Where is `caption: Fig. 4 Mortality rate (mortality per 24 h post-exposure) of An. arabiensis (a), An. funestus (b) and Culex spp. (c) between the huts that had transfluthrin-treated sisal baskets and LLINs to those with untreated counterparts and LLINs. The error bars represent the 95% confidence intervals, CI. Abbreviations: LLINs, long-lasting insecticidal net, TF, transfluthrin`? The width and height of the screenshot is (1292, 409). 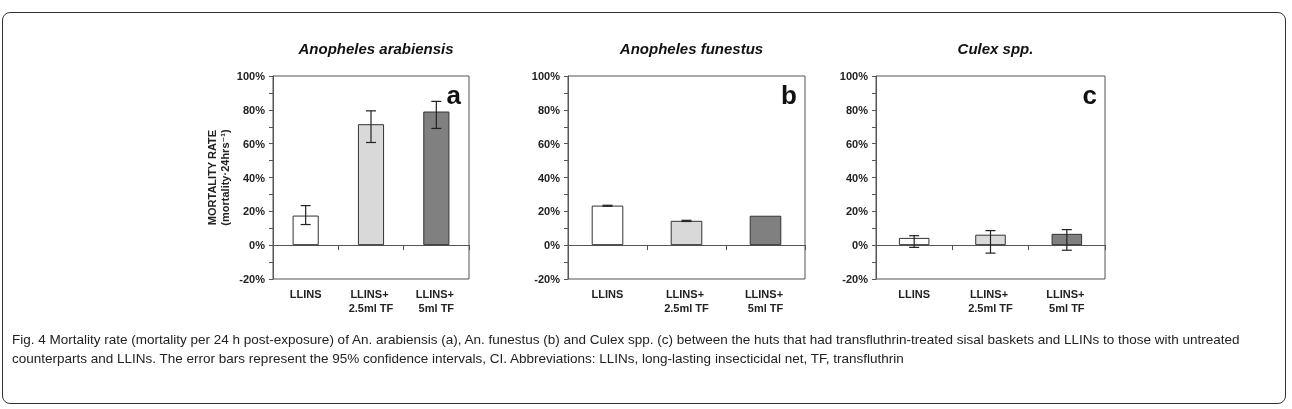
caption: Fig. 4 Mortality rate (mortality per 24 h post-exposure) of An. arabiensis (a), An. funestus (b) and Culex spp. (c) between the huts that had transfluthrin-treated sisal baskets and LLINs to those with untreated counterparts and LLINs. The error bars represent the 95% confidence intervals, CI. Abbreviations: LLINs, long-lasting insecticidal net, TF, transfluthrin is located at coordinates (626, 349).